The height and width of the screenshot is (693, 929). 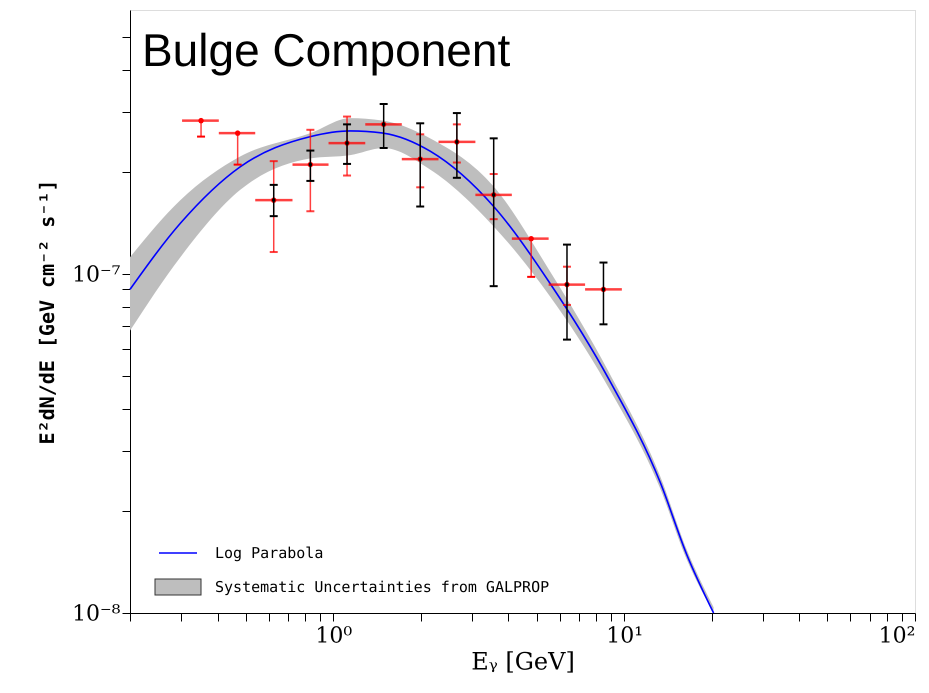 I want to click on chart-title: Bulge Component, so click(x=326, y=50).